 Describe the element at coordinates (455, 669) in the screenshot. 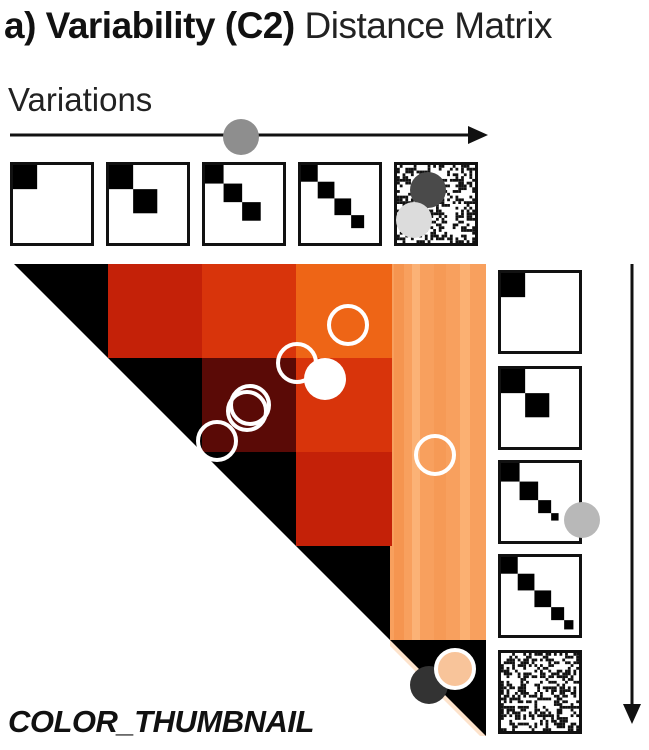

I see `marker-ring` at that location.